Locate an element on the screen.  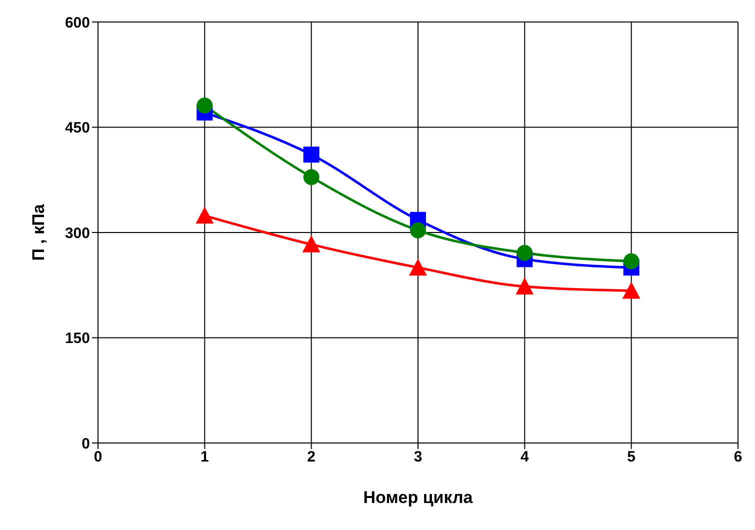
x-tick-label: 2 is located at coordinates (311, 457).